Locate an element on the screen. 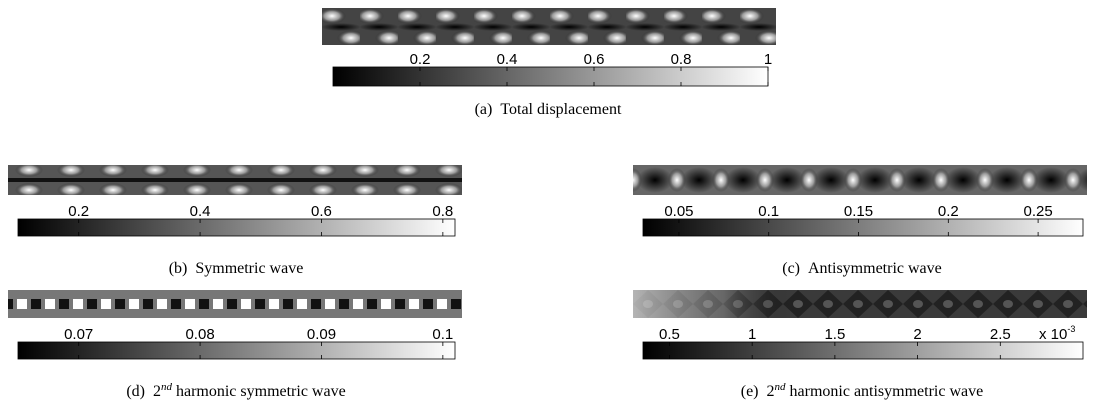 The height and width of the screenshot is (418, 1094). caption: (c) Antisymmetric wave is located at coordinates (862, 268).